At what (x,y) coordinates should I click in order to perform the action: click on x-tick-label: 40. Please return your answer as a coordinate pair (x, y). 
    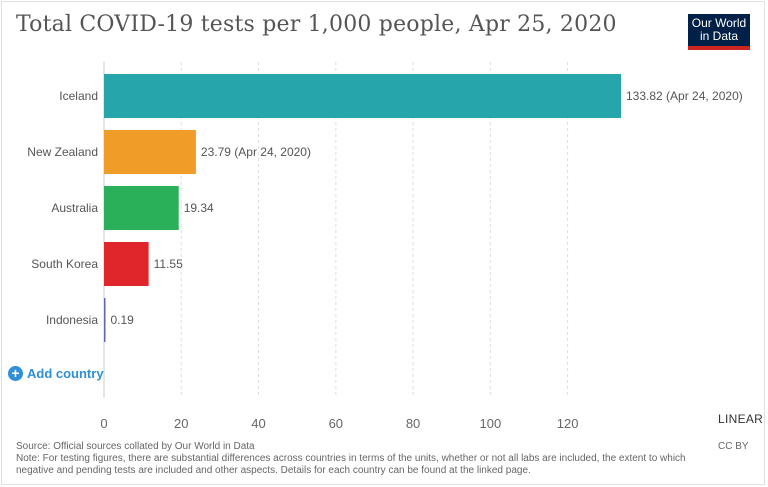
    Looking at the image, I should click on (258, 423).